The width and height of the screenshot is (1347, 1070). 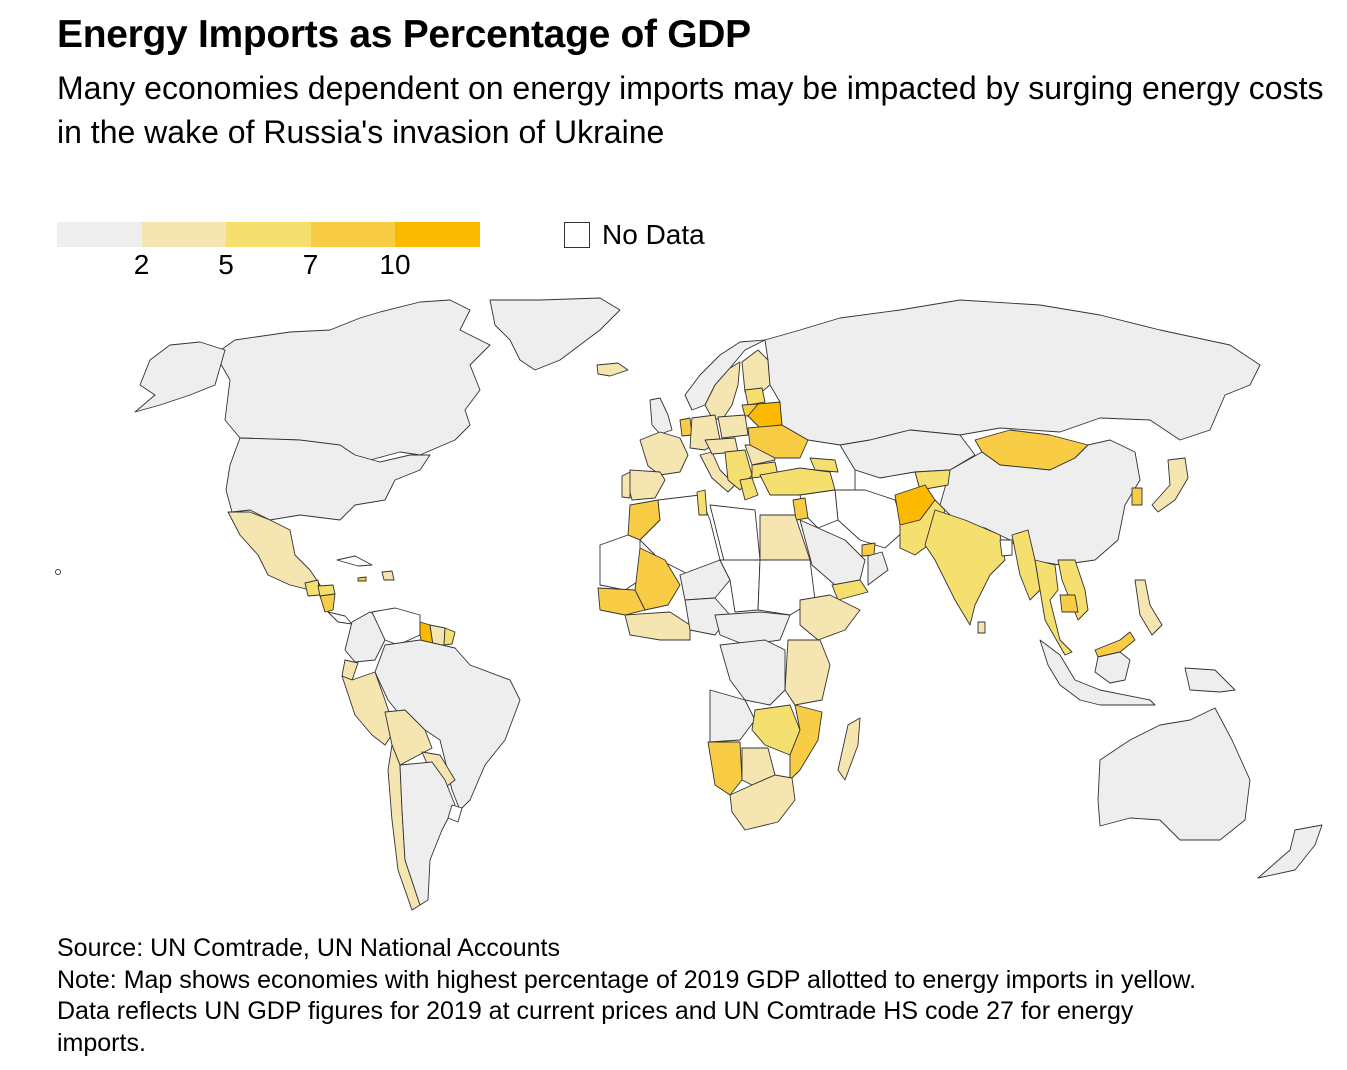 I want to click on no-data-legend: No Data, so click(x=634, y=235).